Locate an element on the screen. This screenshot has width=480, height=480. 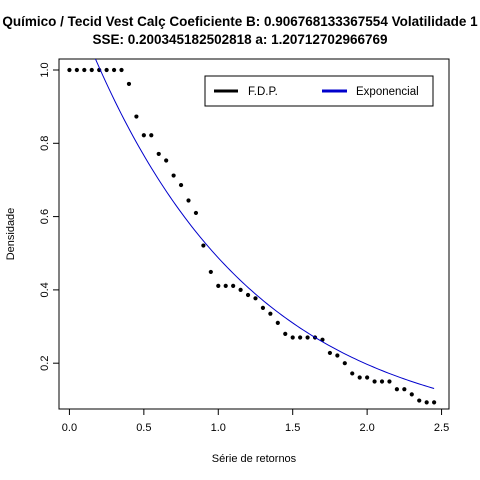
x-axis-label: Série de retornos is located at coordinates (254, 459).